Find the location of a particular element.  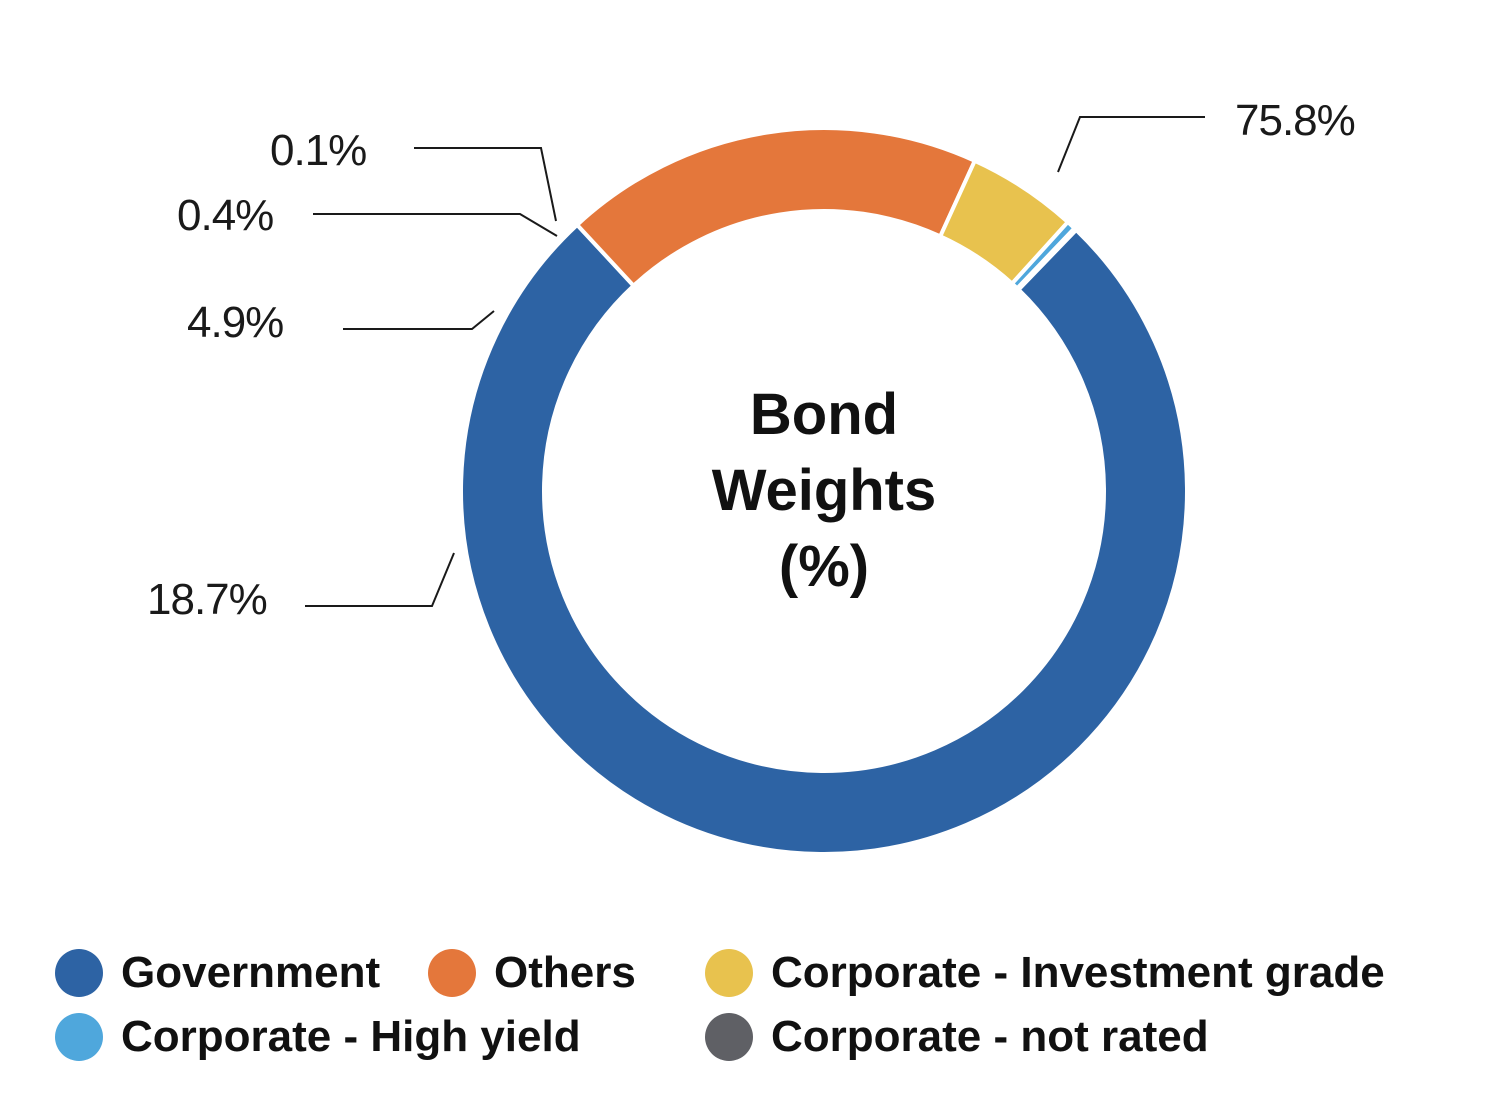

donut-slice-others is located at coordinates (776, 207).